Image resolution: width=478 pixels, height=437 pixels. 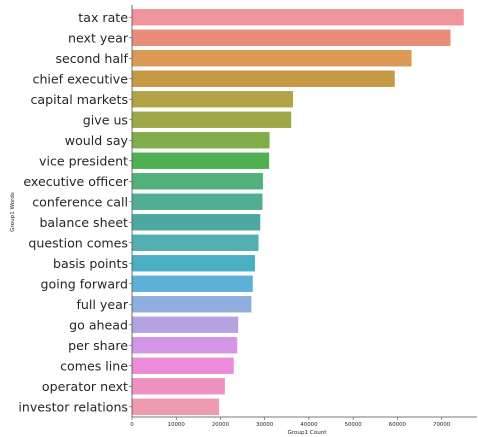 I want to click on y-tick-label: next year, so click(x=98, y=37).